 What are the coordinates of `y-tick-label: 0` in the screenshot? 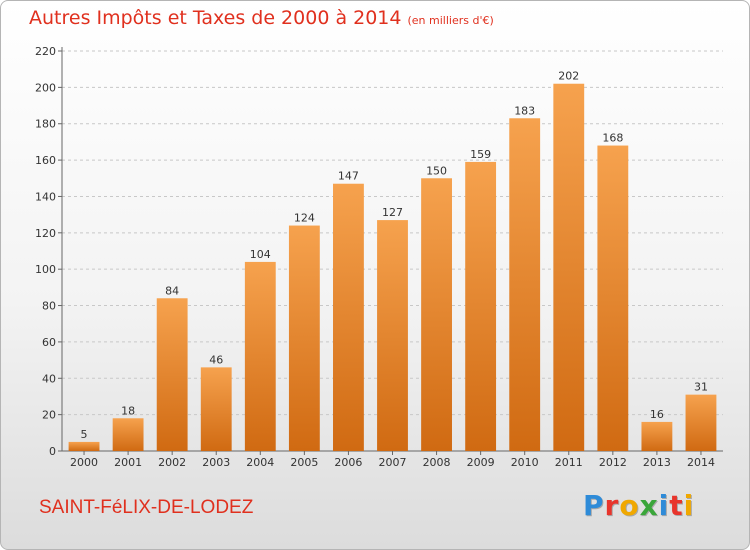 It's located at (52, 451).